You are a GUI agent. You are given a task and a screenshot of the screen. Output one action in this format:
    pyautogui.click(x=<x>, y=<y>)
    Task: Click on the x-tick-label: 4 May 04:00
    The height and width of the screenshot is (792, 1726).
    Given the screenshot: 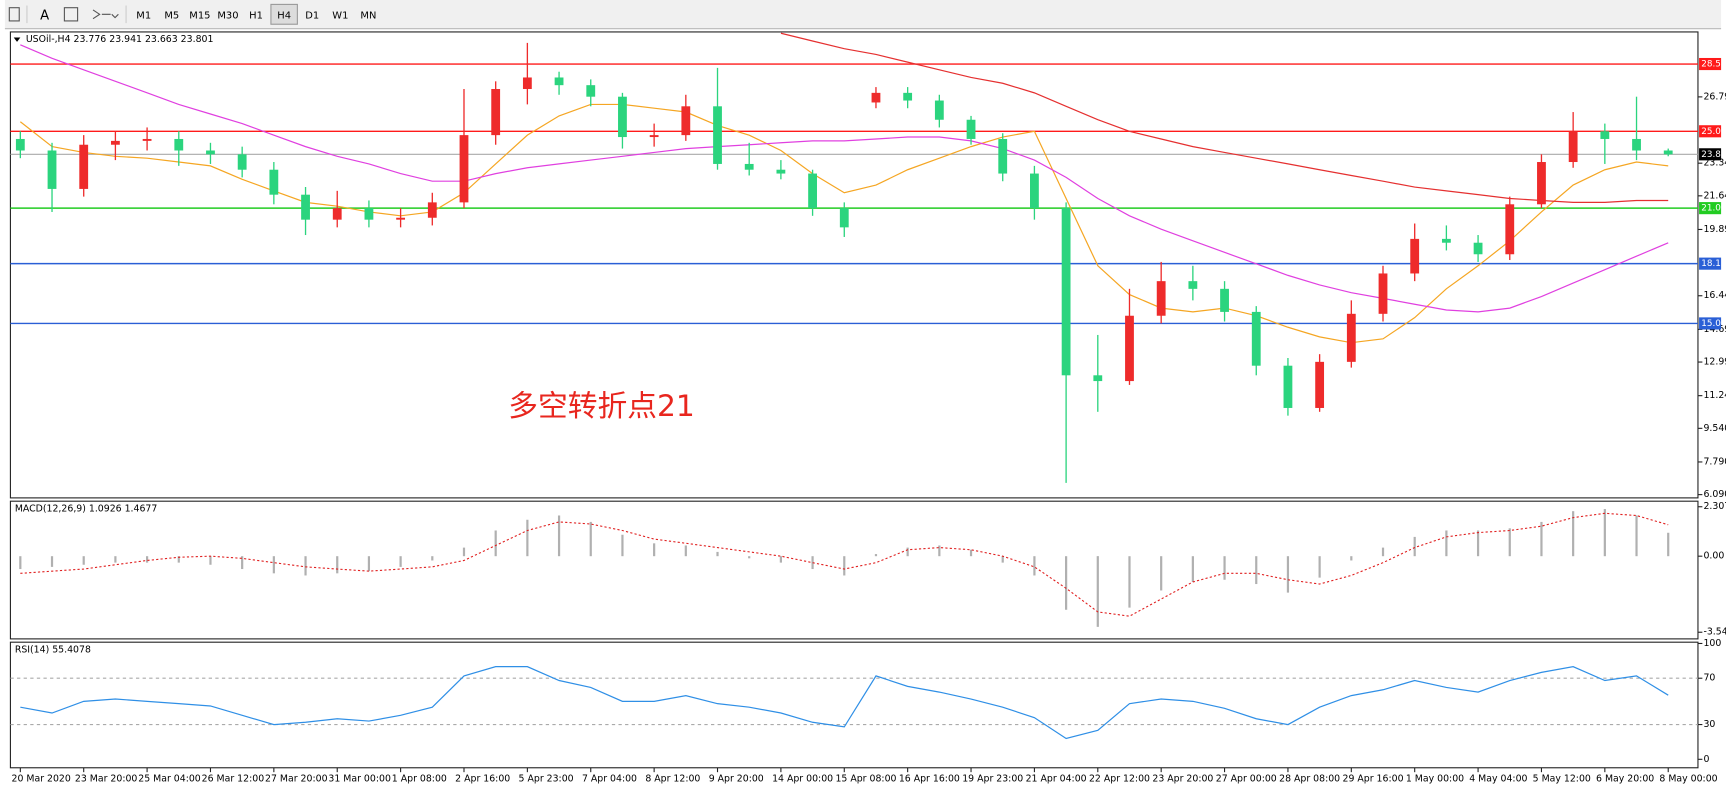 What is the action you would take?
    pyautogui.click(x=1498, y=778)
    